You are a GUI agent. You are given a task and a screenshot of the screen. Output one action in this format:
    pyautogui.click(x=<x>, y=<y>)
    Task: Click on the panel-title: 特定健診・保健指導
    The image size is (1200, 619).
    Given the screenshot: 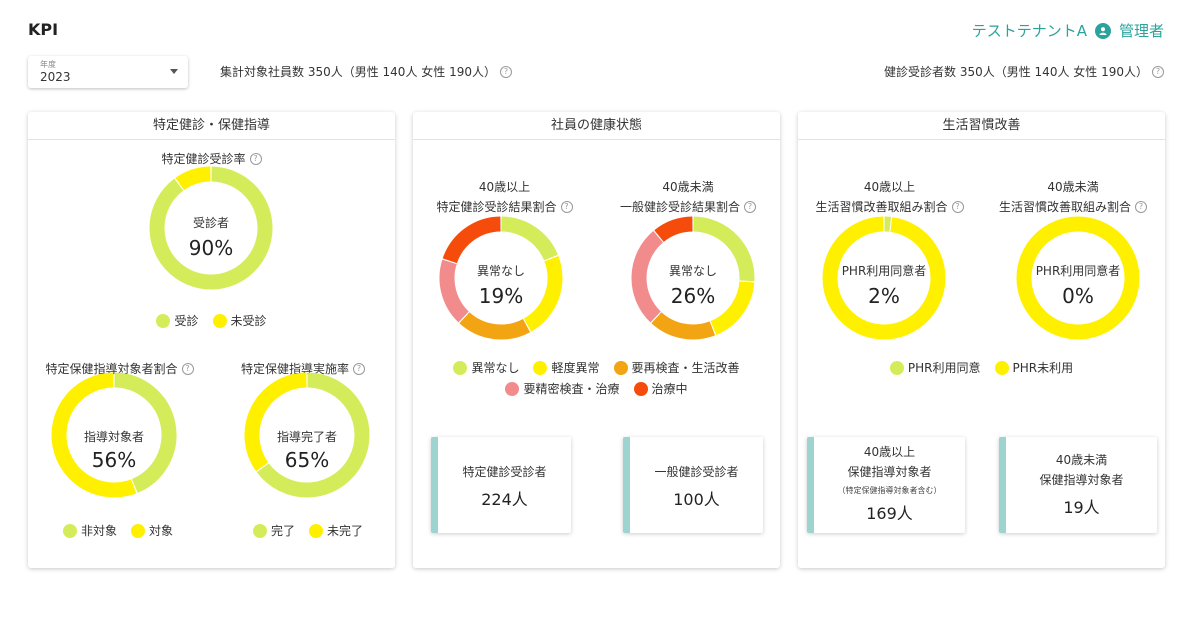 What is the action you would take?
    pyautogui.click(x=211, y=126)
    